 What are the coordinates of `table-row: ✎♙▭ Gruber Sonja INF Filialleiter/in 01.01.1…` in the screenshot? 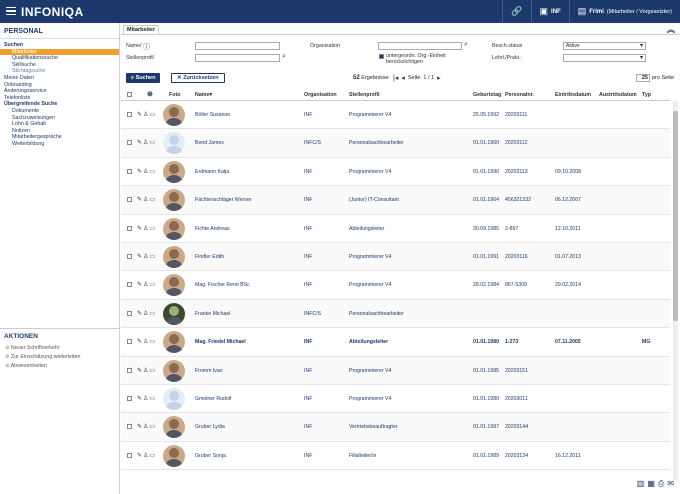 It's located at (395, 456).